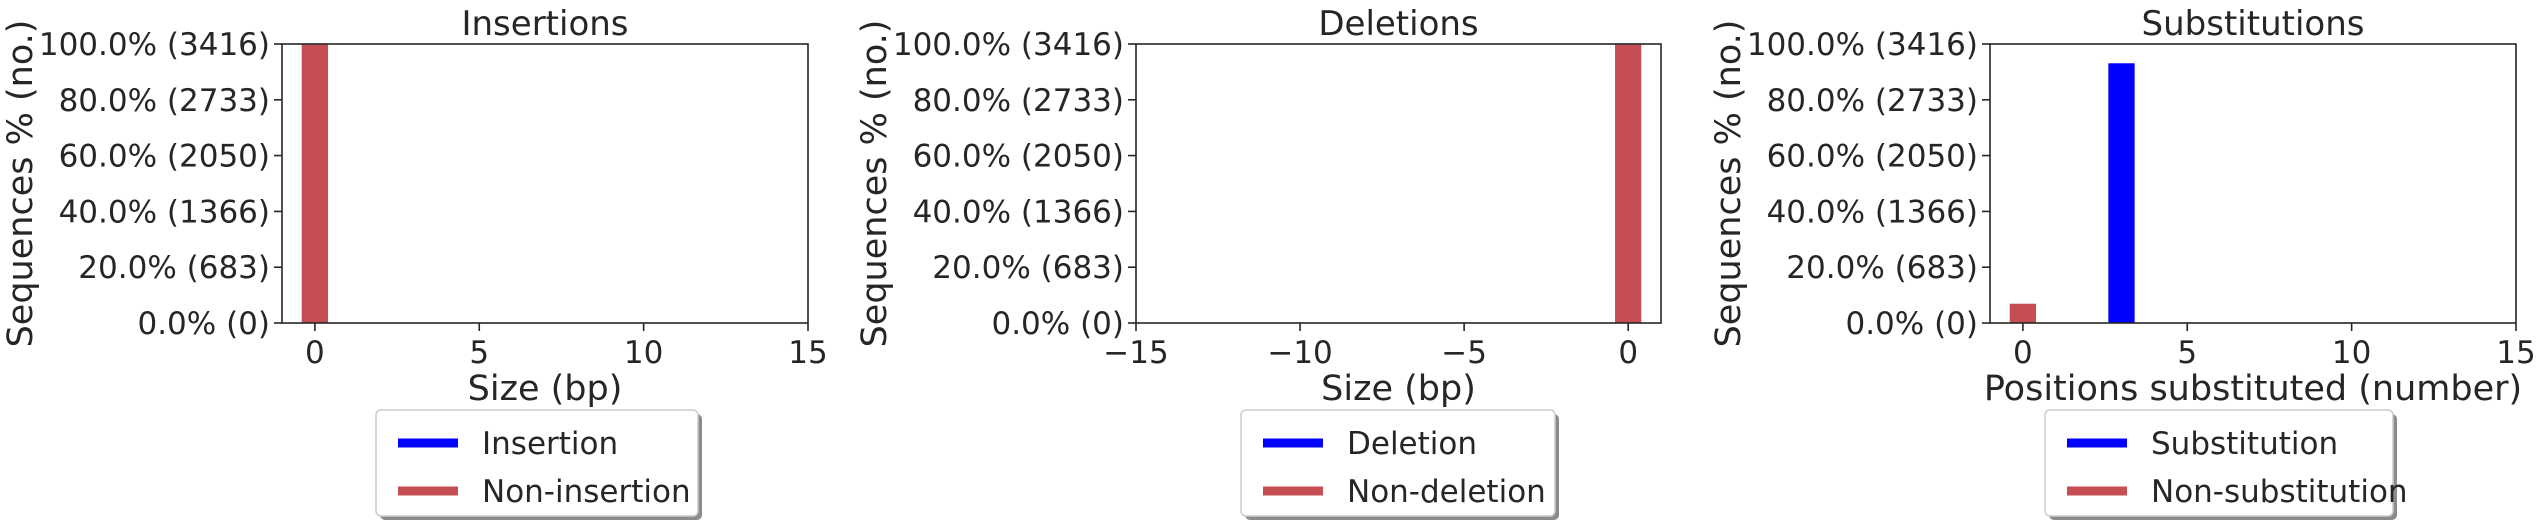  I want to click on legend: Deletion Non-deletion, so click(1399, 464).